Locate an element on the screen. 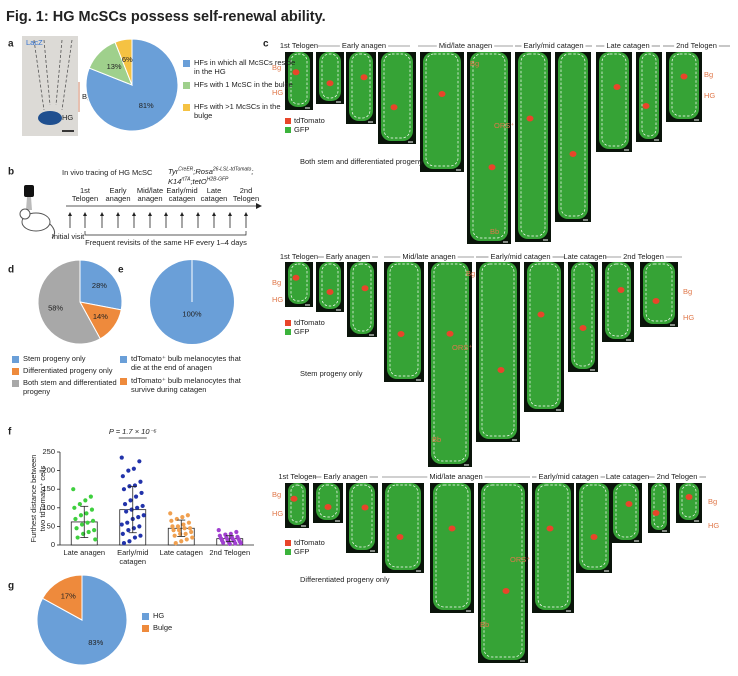 This screenshot has width=738, height=676. stage-header: Late catagen is located at coordinates (627, 45).